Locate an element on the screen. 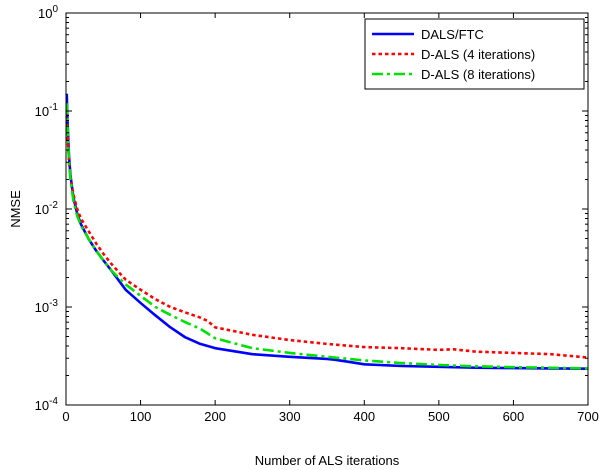 Image resolution: width=602 pixels, height=470 pixels. legend-label-1: DALS/FTC is located at coordinates (452, 34).